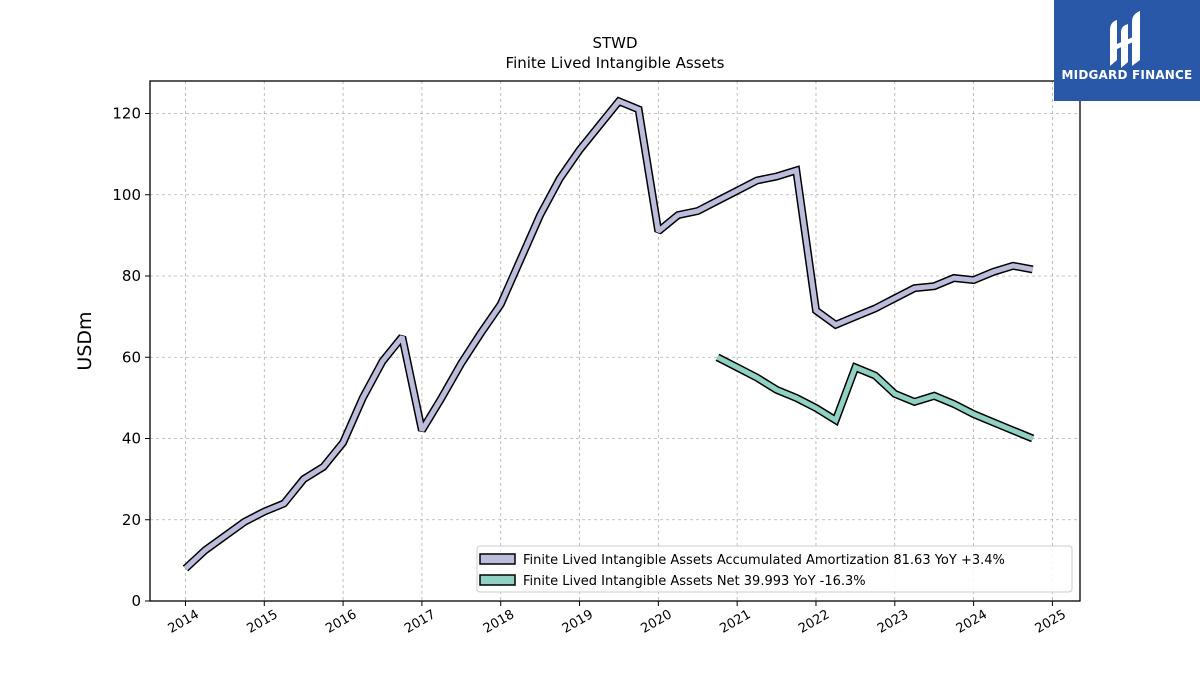 Image resolution: width=1200 pixels, height=675 pixels. I want to click on y-tick-label: 120, so click(126, 114).